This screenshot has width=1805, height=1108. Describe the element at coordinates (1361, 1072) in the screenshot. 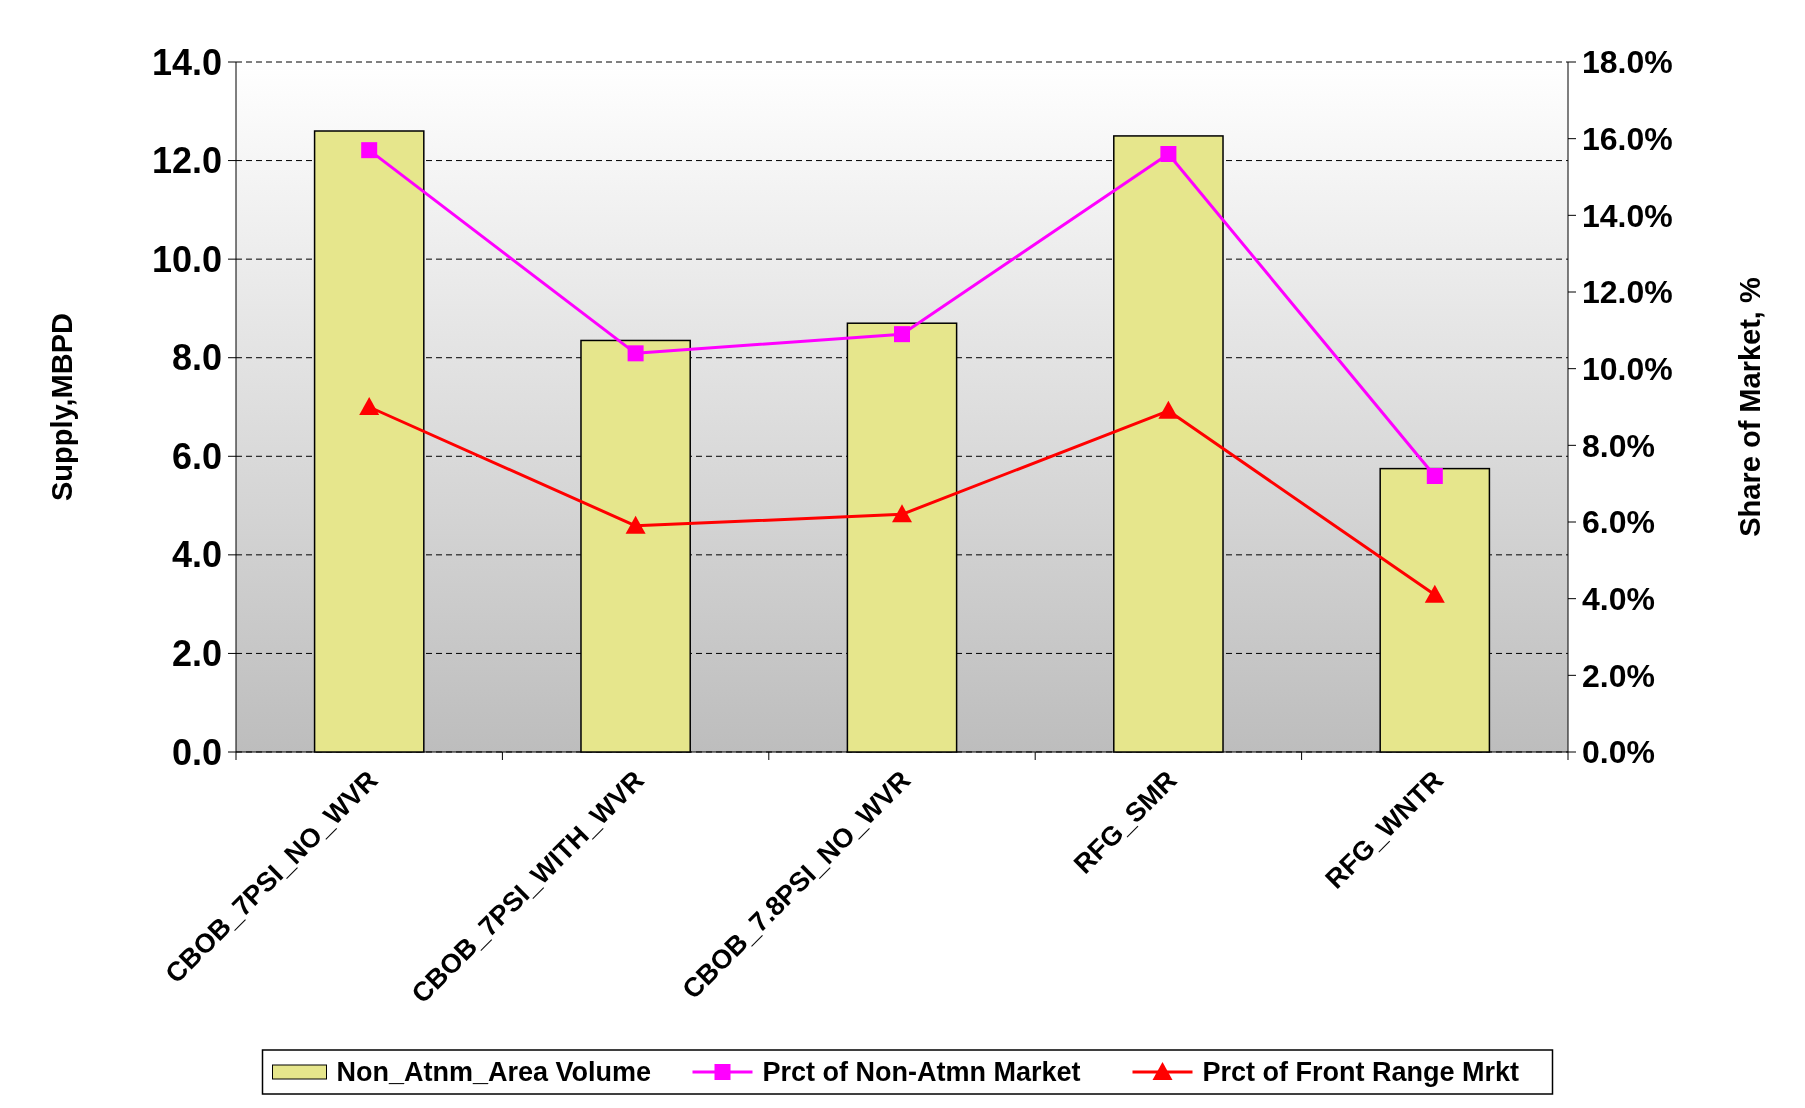

I see `legend-label: Prct of Front Range Mrkt` at that location.